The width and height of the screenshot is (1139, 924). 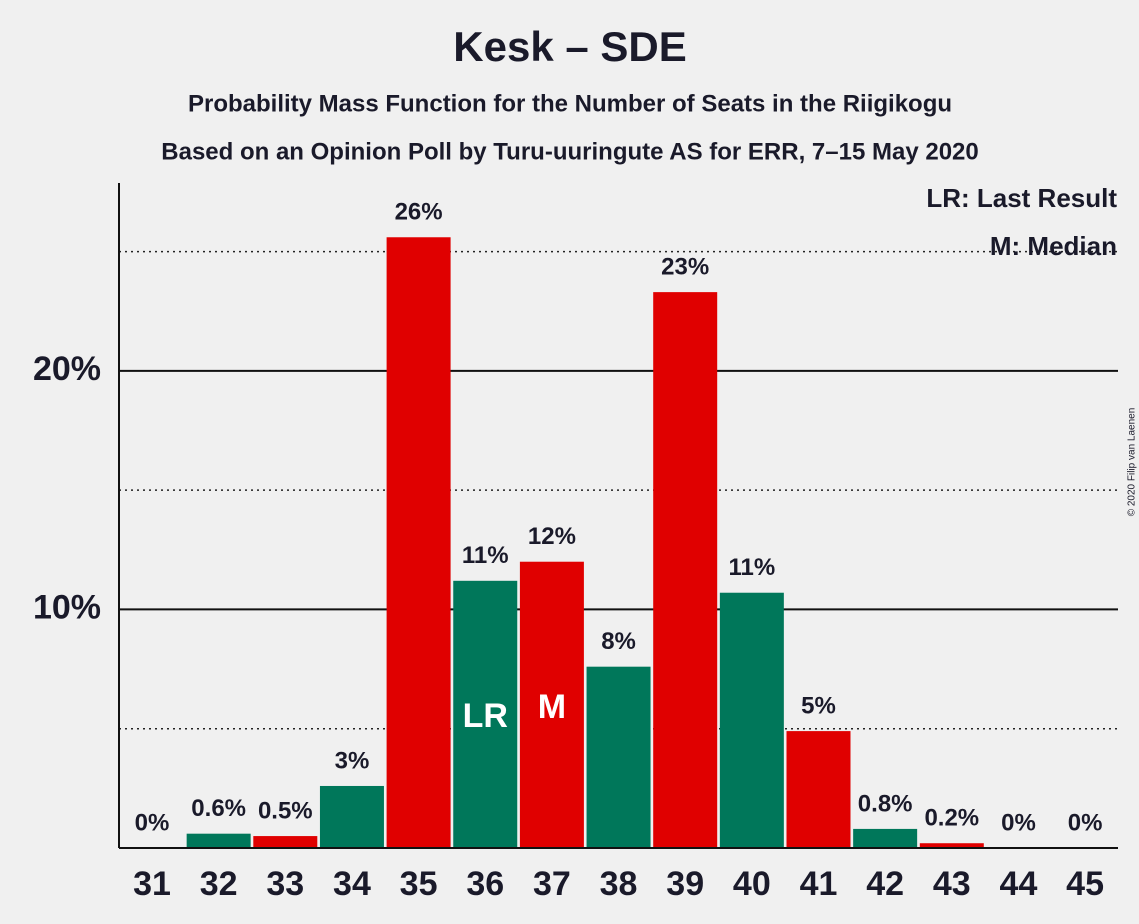 What do you see at coordinates (1085, 884) in the screenshot?
I see `x-tick-label: 45` at bounding box center [1085, 884].